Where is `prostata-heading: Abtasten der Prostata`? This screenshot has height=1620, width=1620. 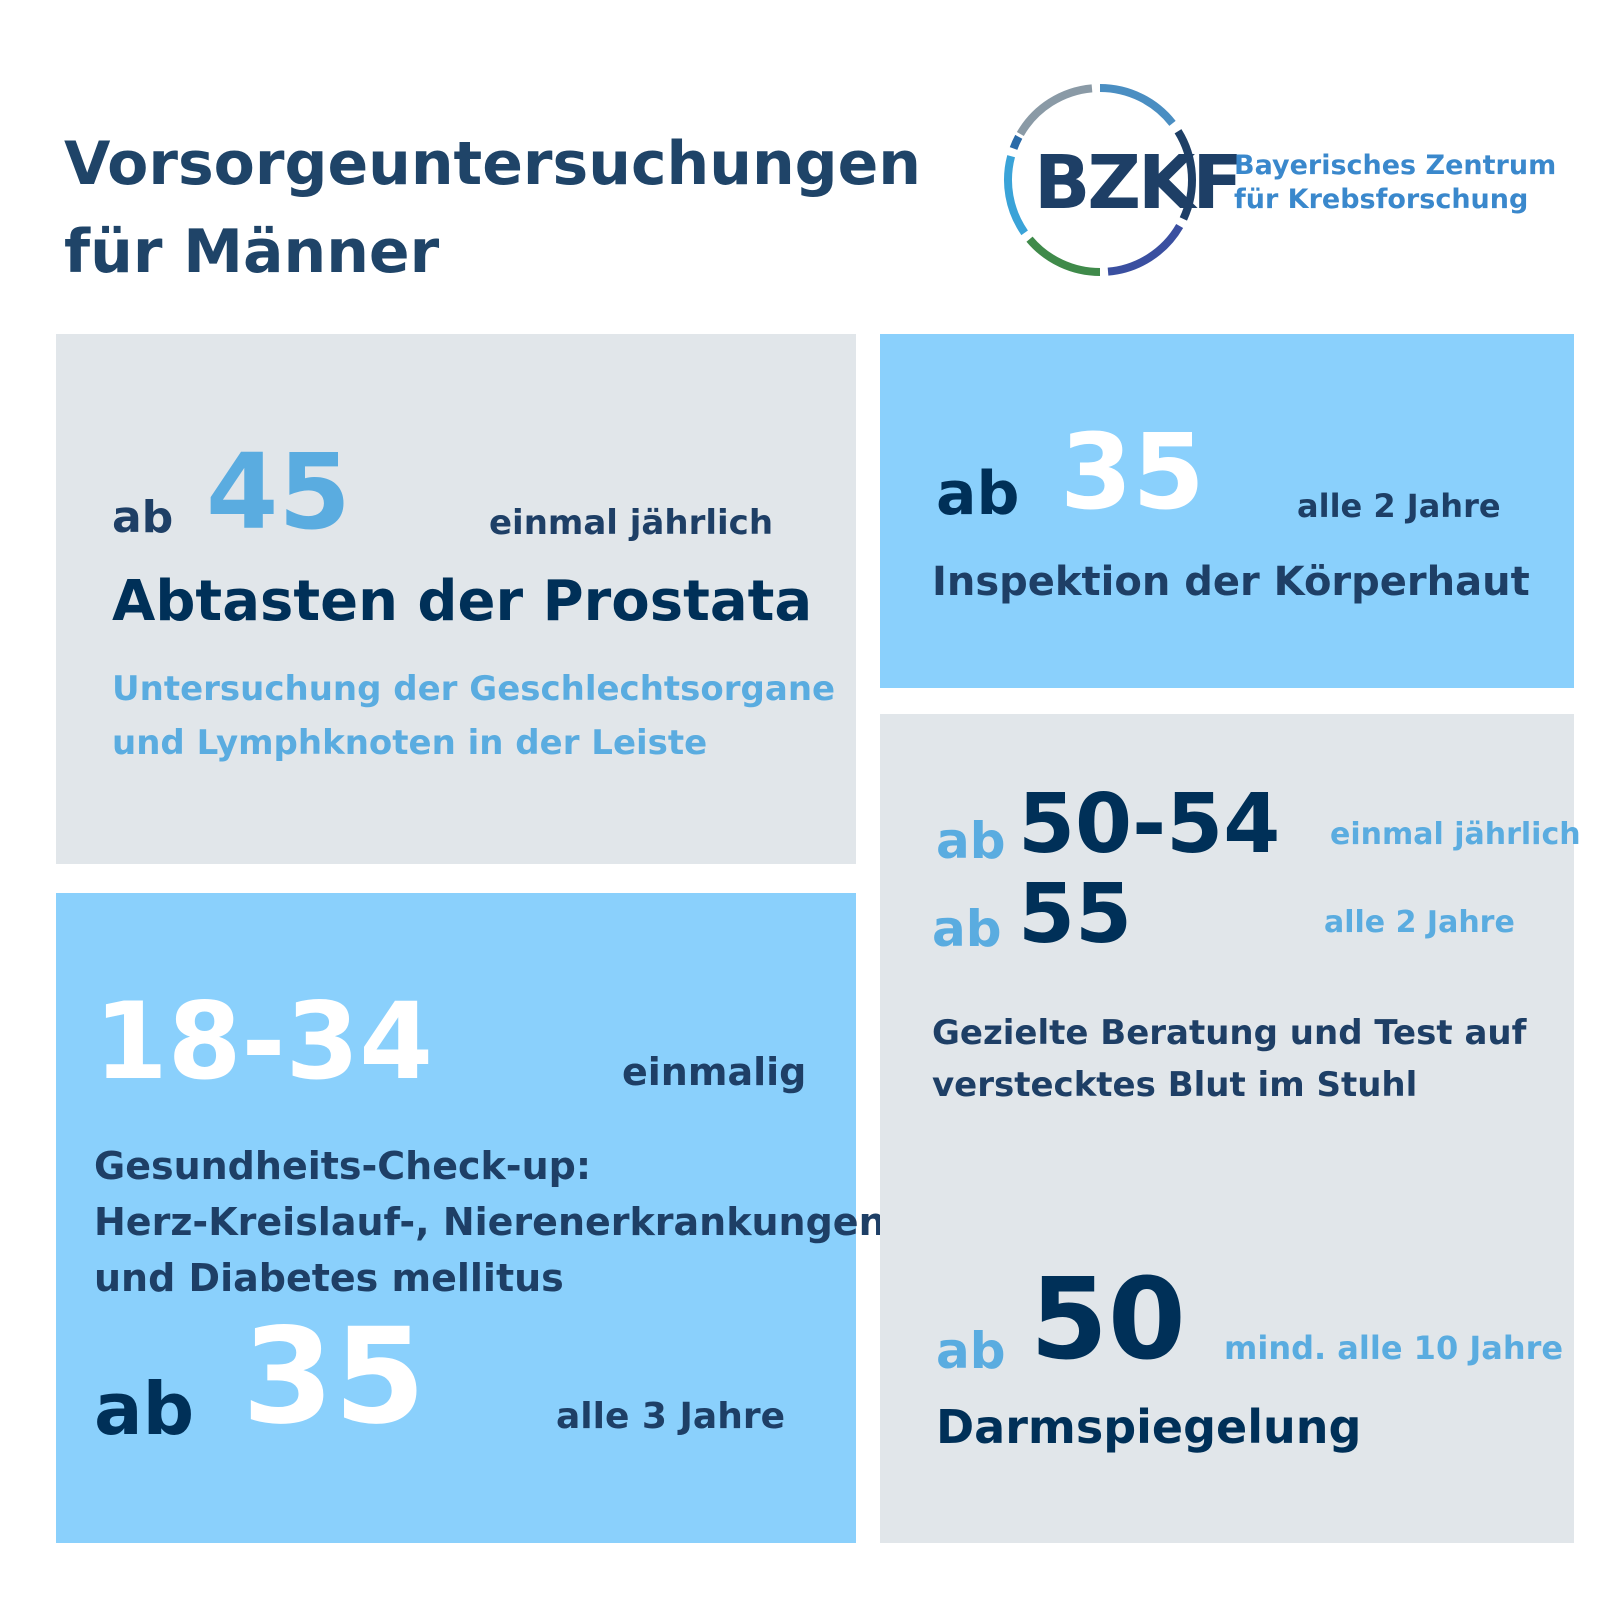 prostata-heading: Abtasten der Prostata is located at coordinates (462, 601).